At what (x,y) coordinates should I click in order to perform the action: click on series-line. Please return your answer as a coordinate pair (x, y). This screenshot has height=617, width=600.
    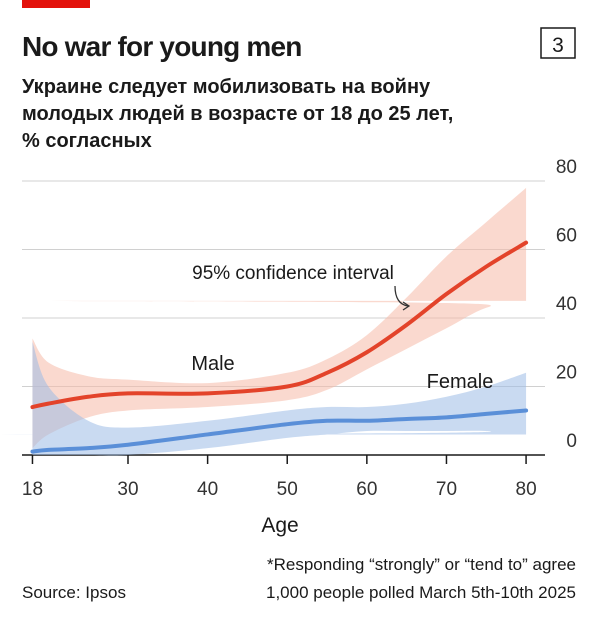
    Looking at the image, I should click on (279, 431).